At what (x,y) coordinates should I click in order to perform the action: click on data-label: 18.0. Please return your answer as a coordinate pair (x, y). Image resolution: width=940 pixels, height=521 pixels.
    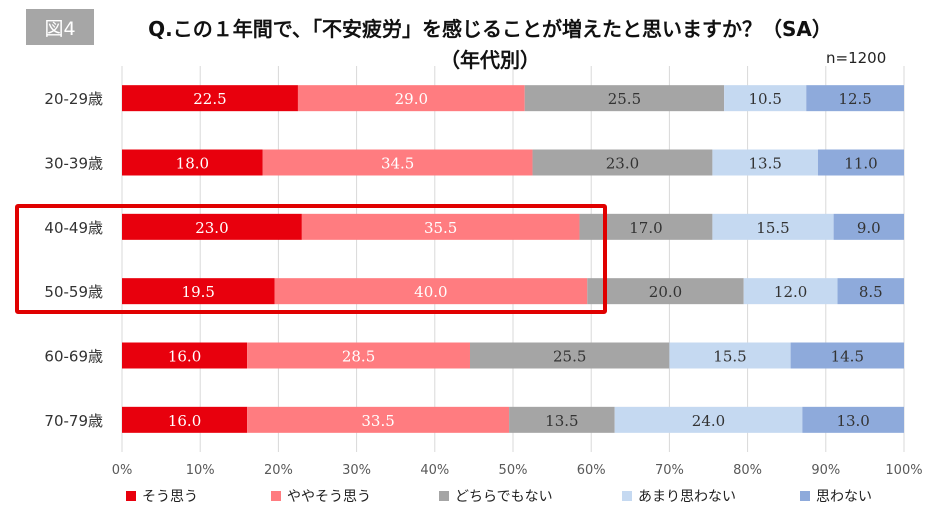
    Looking at the image, I should click on (192, 164).